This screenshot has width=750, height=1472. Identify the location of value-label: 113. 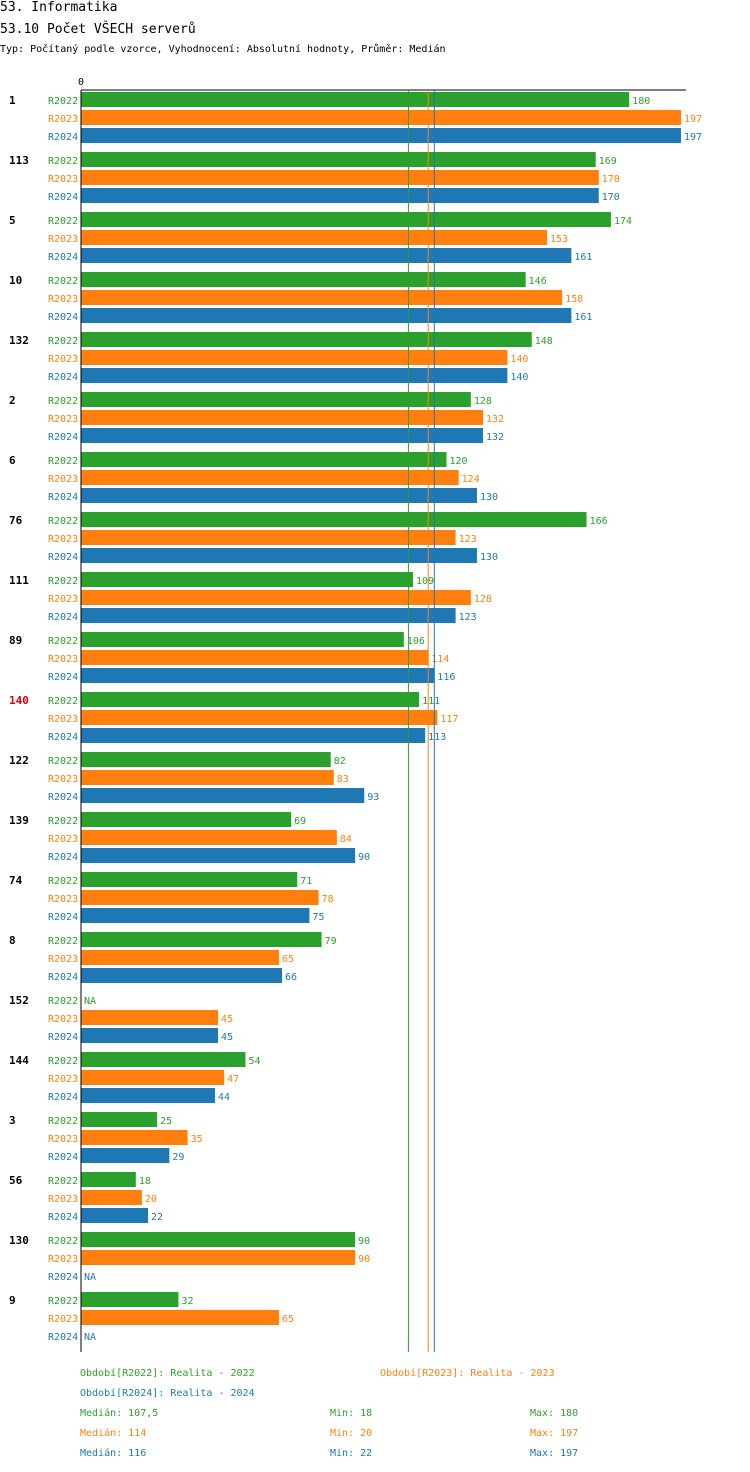
(437, 737).